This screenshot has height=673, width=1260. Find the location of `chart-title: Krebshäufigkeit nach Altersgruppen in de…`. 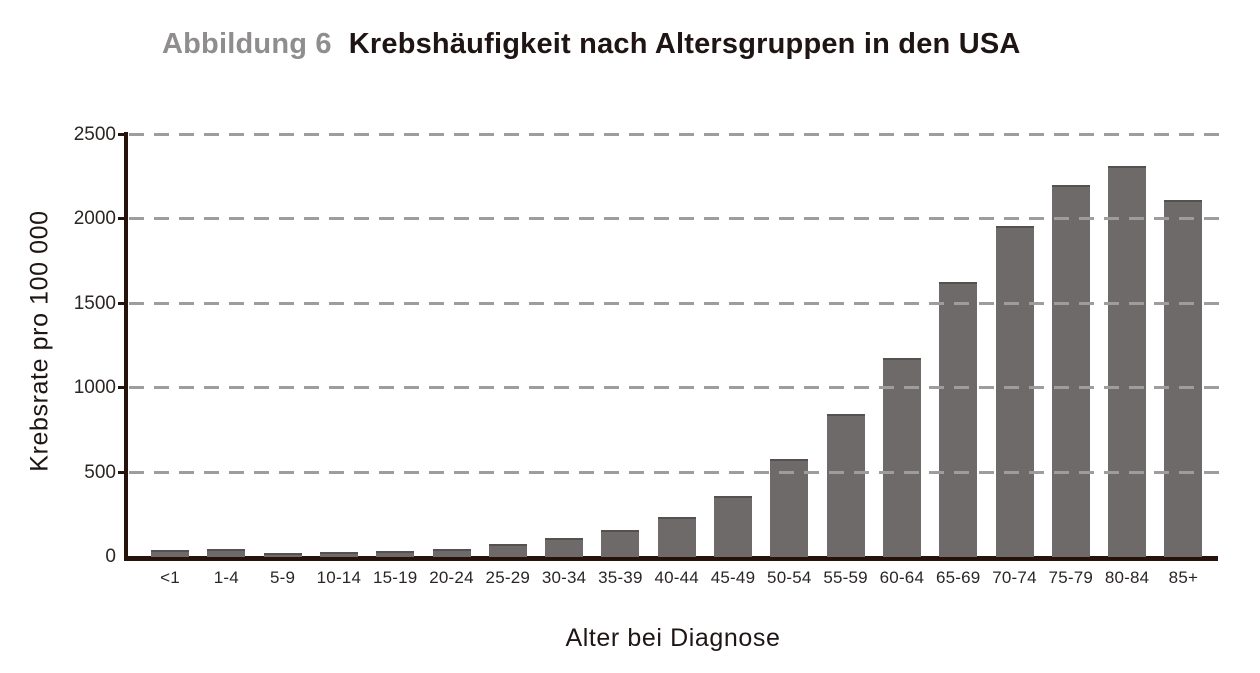

chart-title: Krebshäufigkeit nach Altersgruppen in de… is located at coordinates (684, 44).